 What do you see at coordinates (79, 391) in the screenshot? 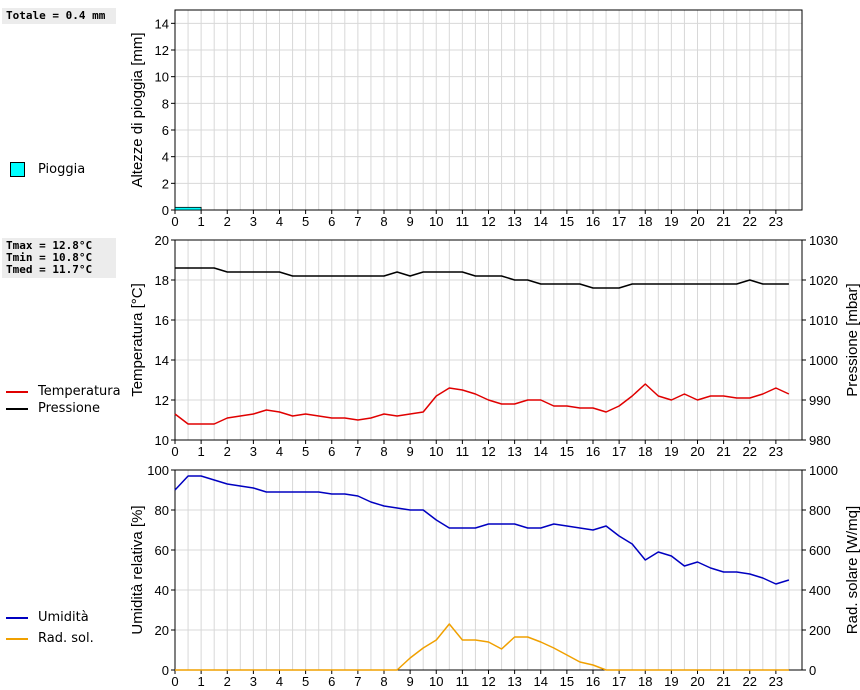
I see `temperature-legend-label: Temperatura` at bounding box center [79, 391].